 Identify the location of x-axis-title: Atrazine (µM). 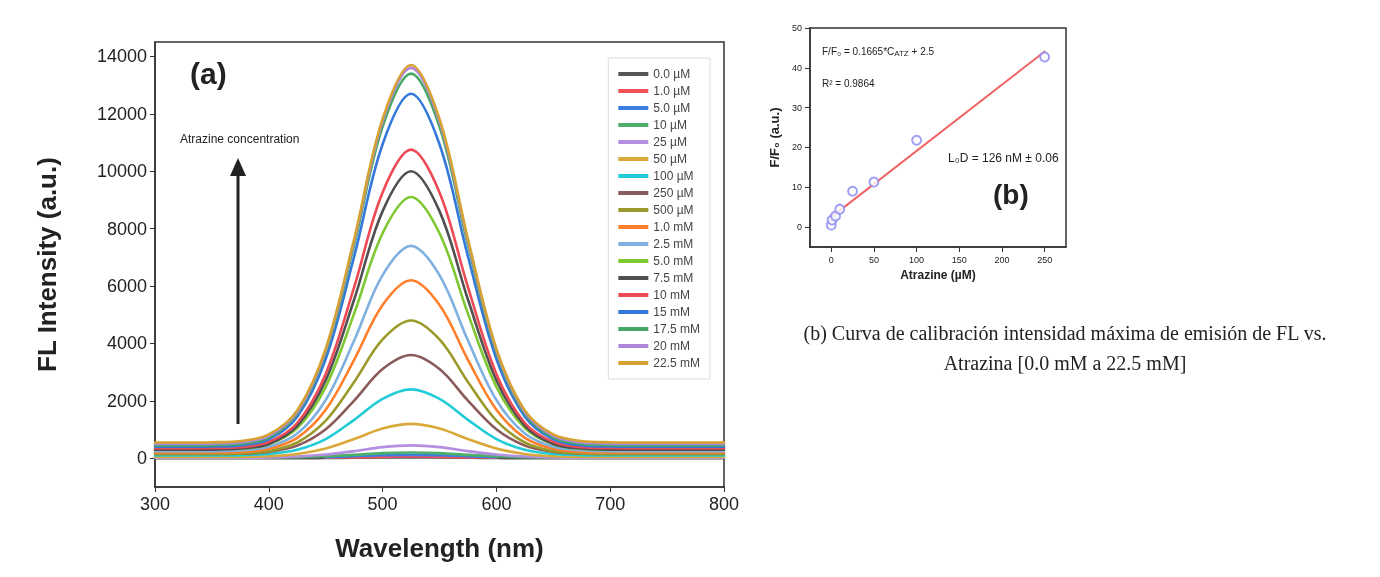
(938, 275).